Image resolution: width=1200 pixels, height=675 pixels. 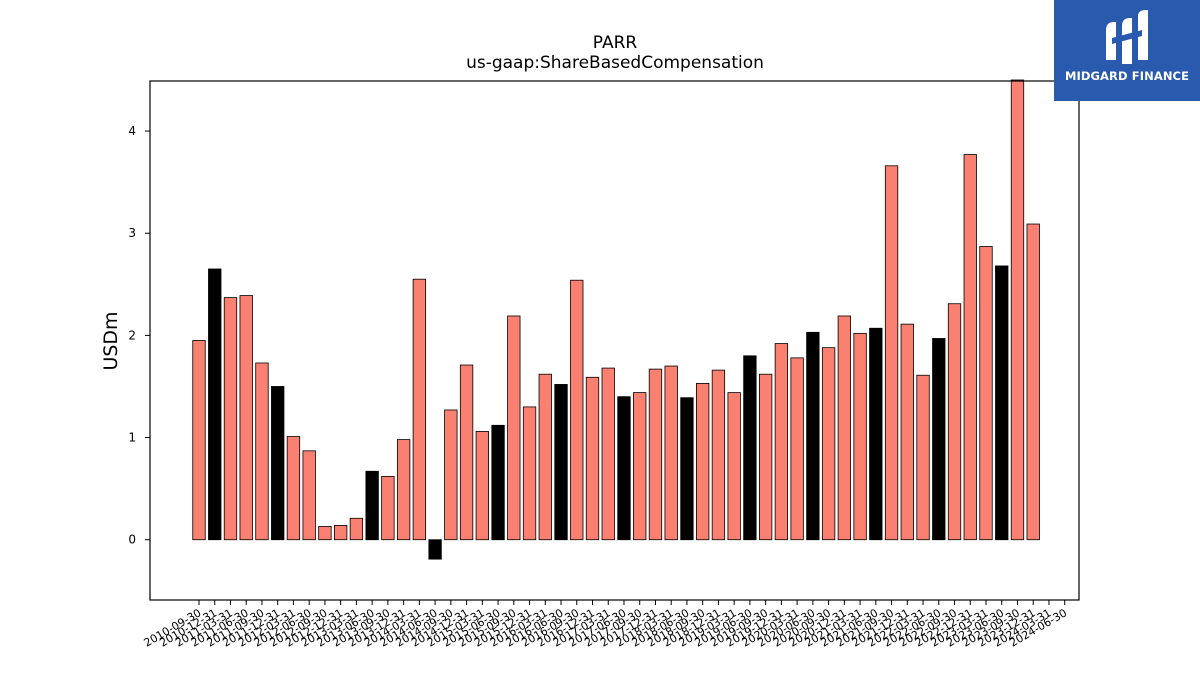 I want to click on midgard-logo-icon, so click(x=1127, y=37).